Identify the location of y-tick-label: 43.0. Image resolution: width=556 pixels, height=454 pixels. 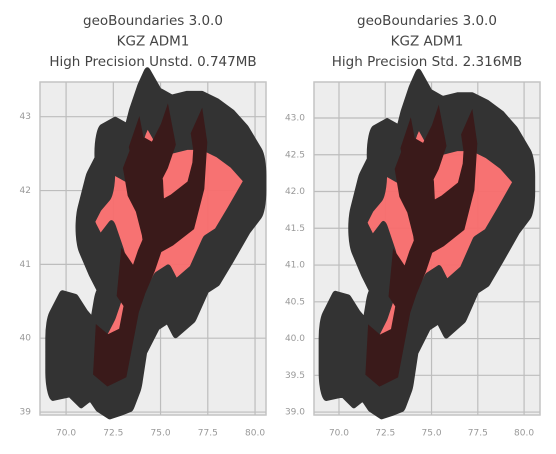
(295, 119).